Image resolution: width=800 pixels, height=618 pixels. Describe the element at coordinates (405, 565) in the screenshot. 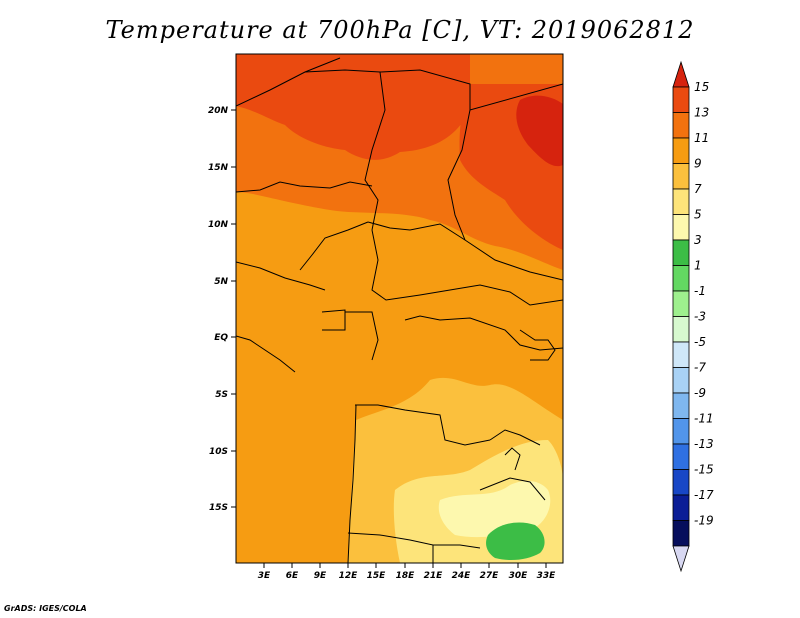

I see `lon-ticks` at that location.